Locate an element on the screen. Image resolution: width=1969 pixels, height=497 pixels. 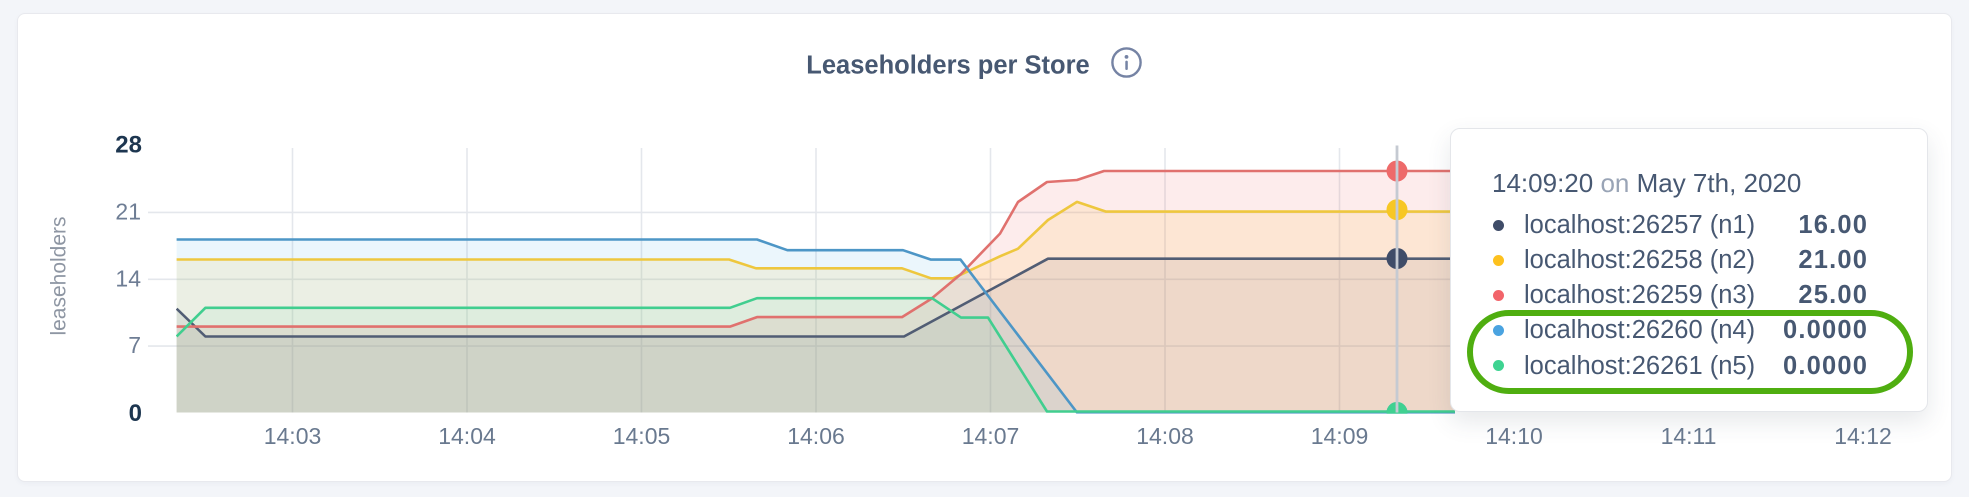
svg-text: 14:10 is located at coordinates (1514, 436).